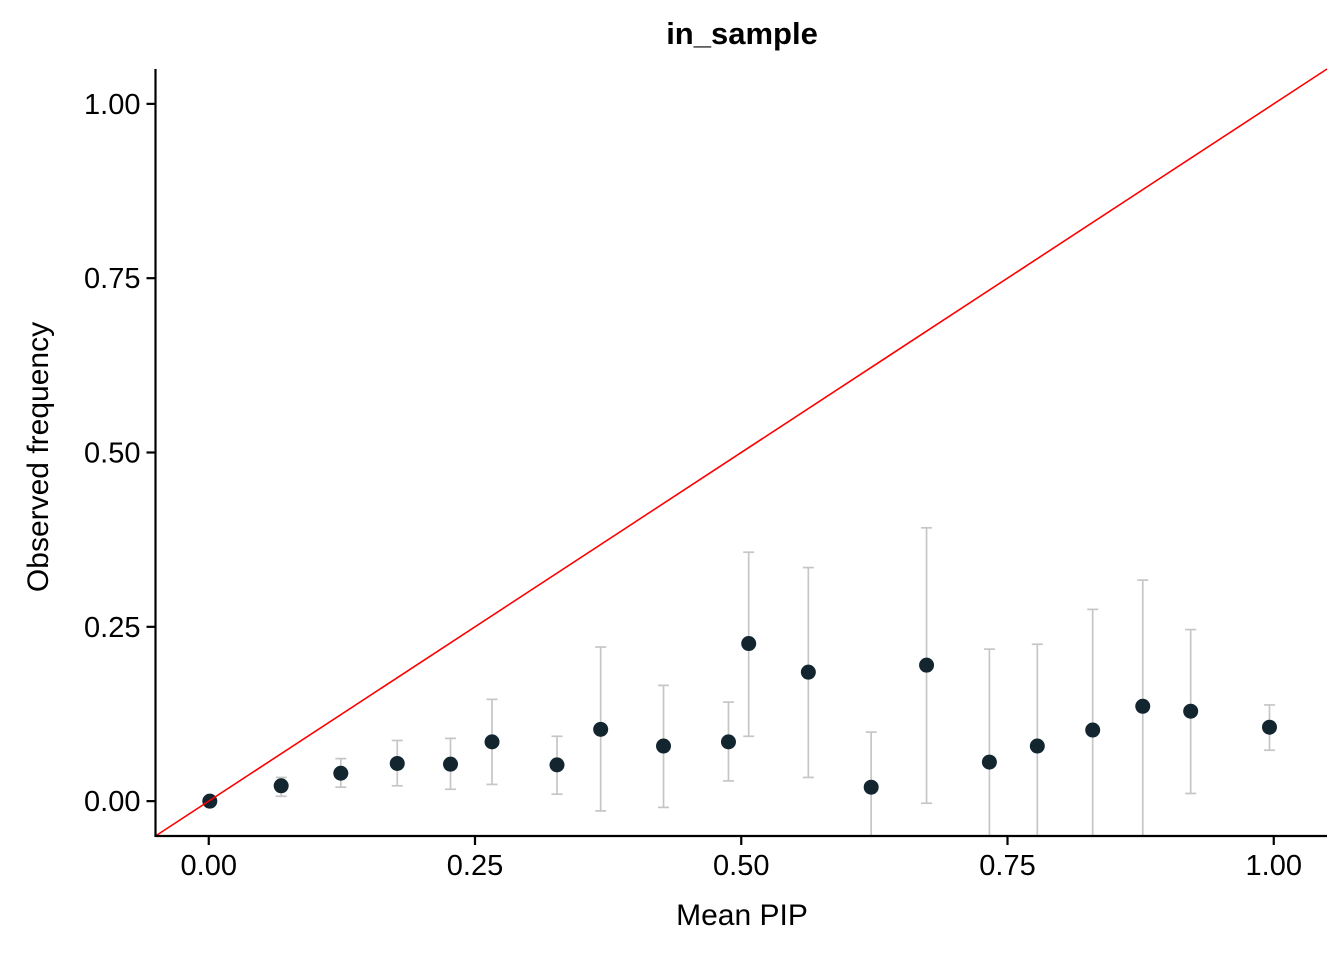 Image resolution: width=1344 pixels, height=960 pixels. Describe the element at coordinates (742, 915) in the screenshot. I see `x-axis-label: Mean PIP` at that location.